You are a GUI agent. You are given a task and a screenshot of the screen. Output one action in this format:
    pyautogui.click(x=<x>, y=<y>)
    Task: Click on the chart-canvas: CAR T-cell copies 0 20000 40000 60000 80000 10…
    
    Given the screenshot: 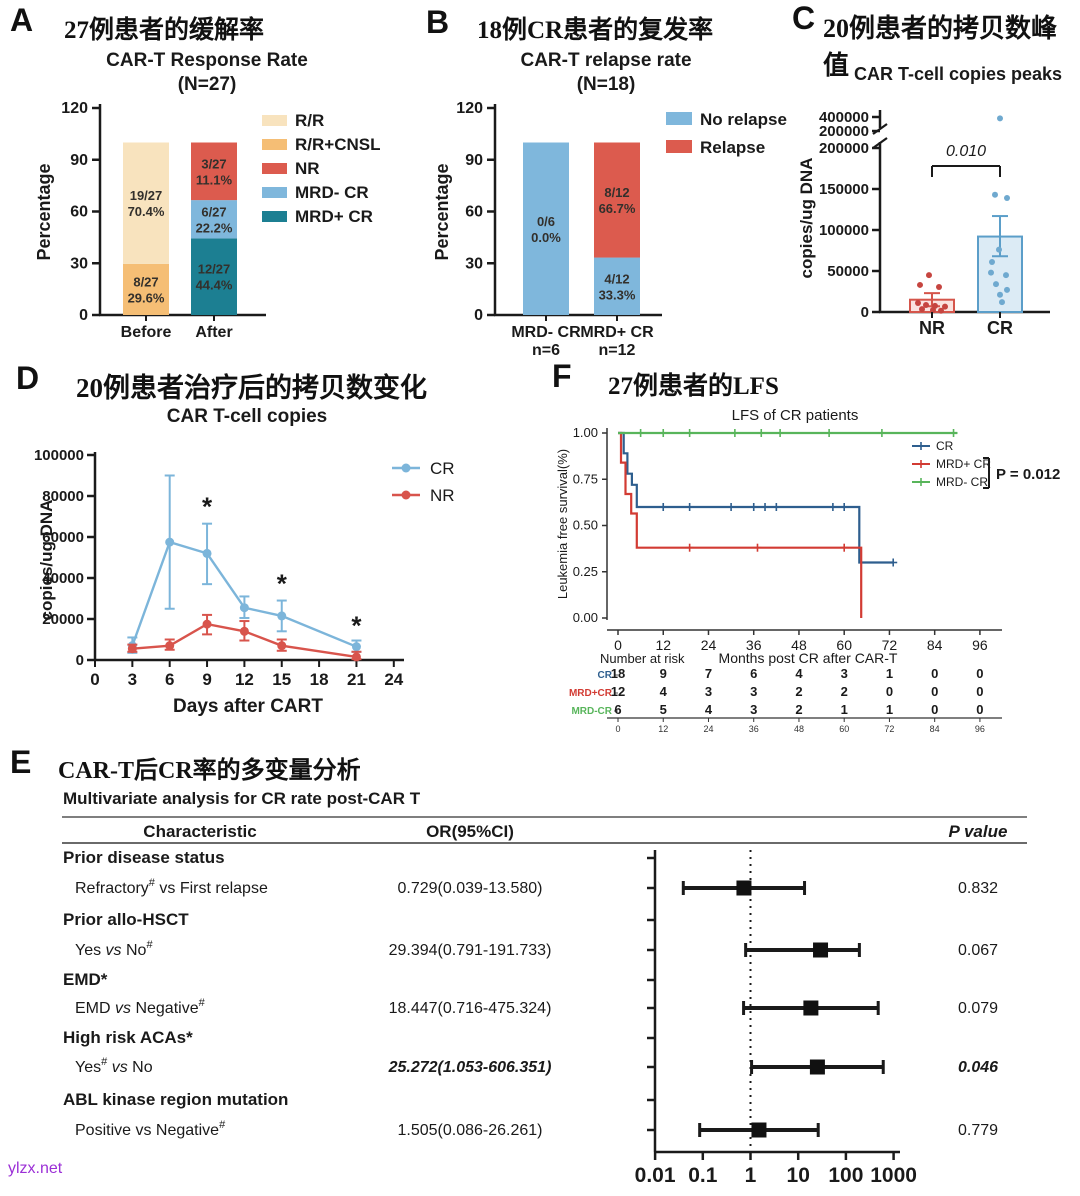 What is the action you would take?
    pyautogui.click(x=244, y=561)
    